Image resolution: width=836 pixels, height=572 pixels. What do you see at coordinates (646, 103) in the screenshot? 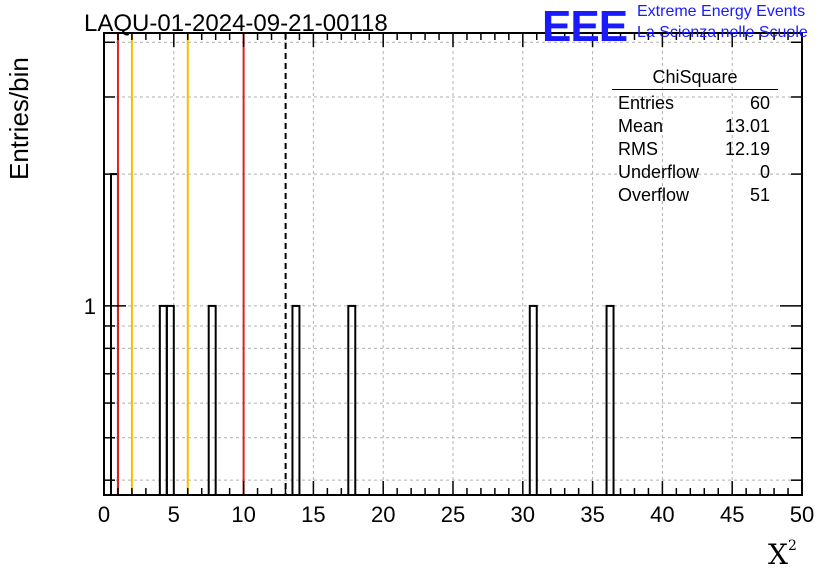
I see `stats-row-label: Entries` at bounding box center [646, 103].